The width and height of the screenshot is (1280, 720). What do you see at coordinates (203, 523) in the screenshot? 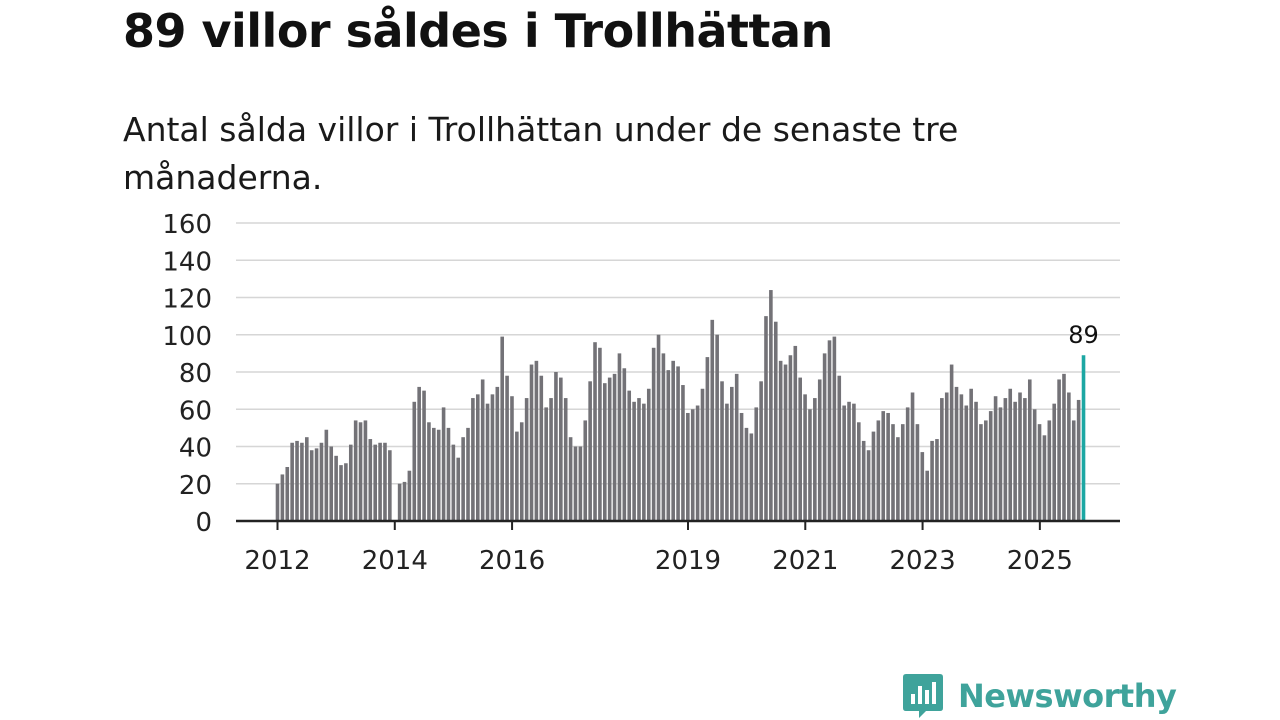
I see `y-tick-label: 0` at bounding box center [203, 523].